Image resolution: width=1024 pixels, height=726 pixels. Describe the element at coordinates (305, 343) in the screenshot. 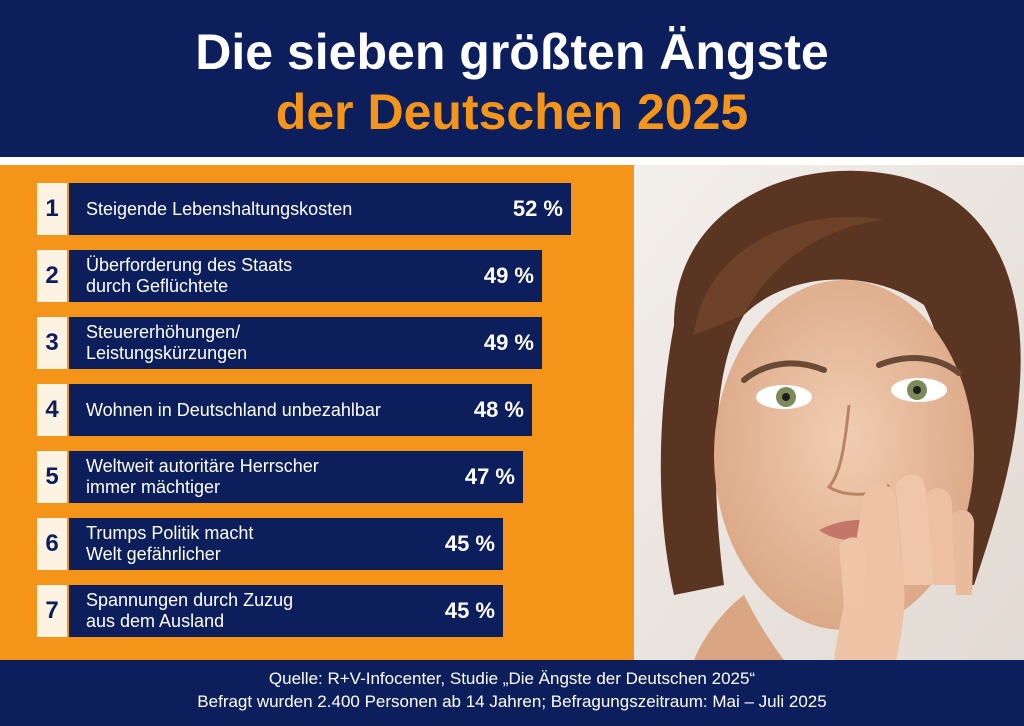

I see `bar: Steuererhöhungen/ Leistungskürzungen 49 %` at that location.